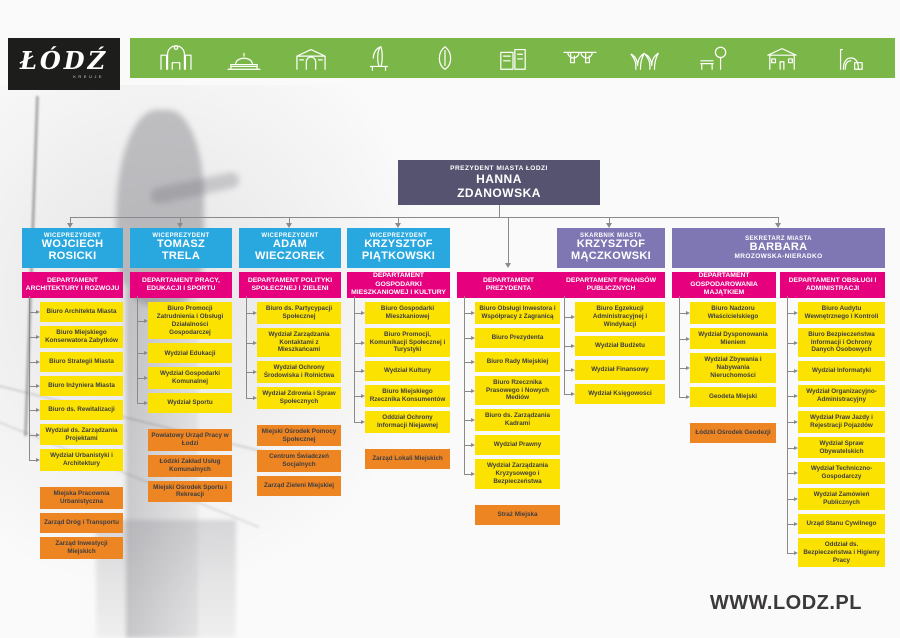 Image resolution: width=900 pixels, height=638 pixels. Describe the element at coordinates (407, 458) in the screenshot. I see `org-entity: Zarząd Lokali Miejskich` at that location.